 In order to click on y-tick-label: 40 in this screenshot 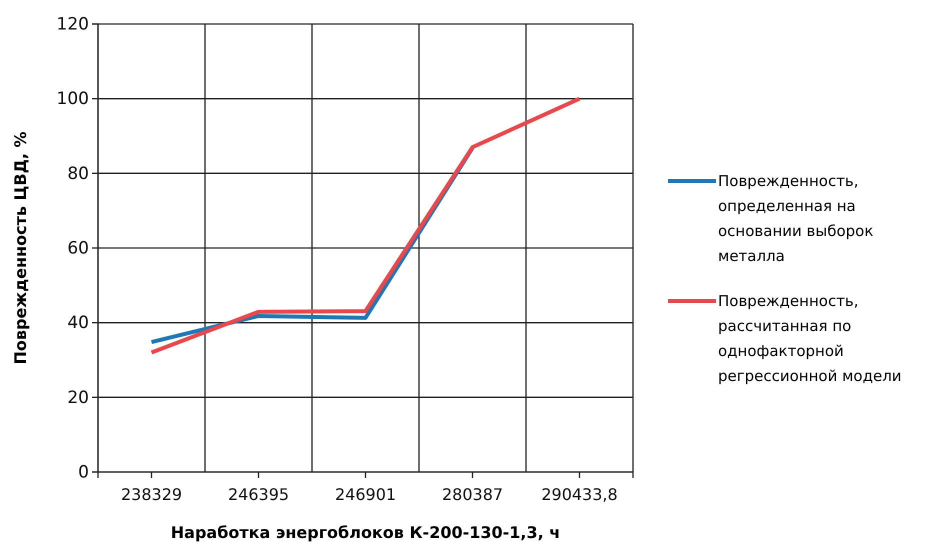, I will do `click(78, 323)`.